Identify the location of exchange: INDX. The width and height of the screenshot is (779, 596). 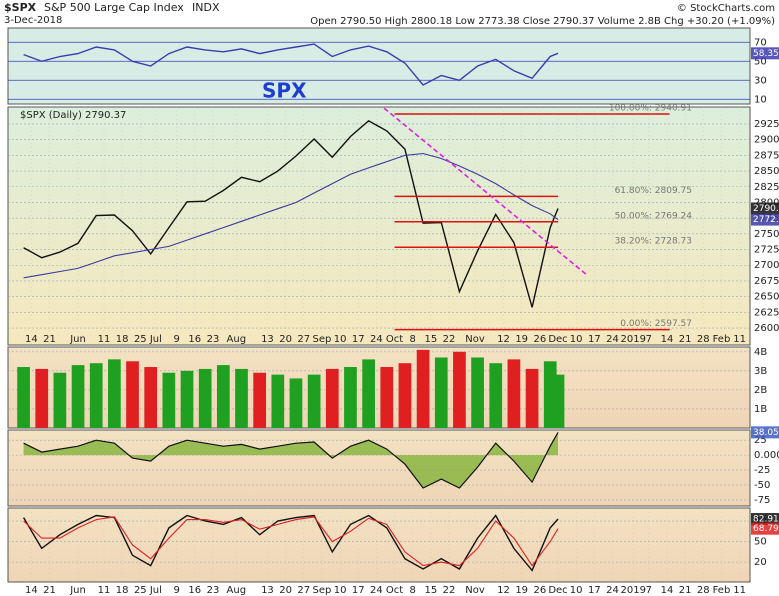
(206, 7).